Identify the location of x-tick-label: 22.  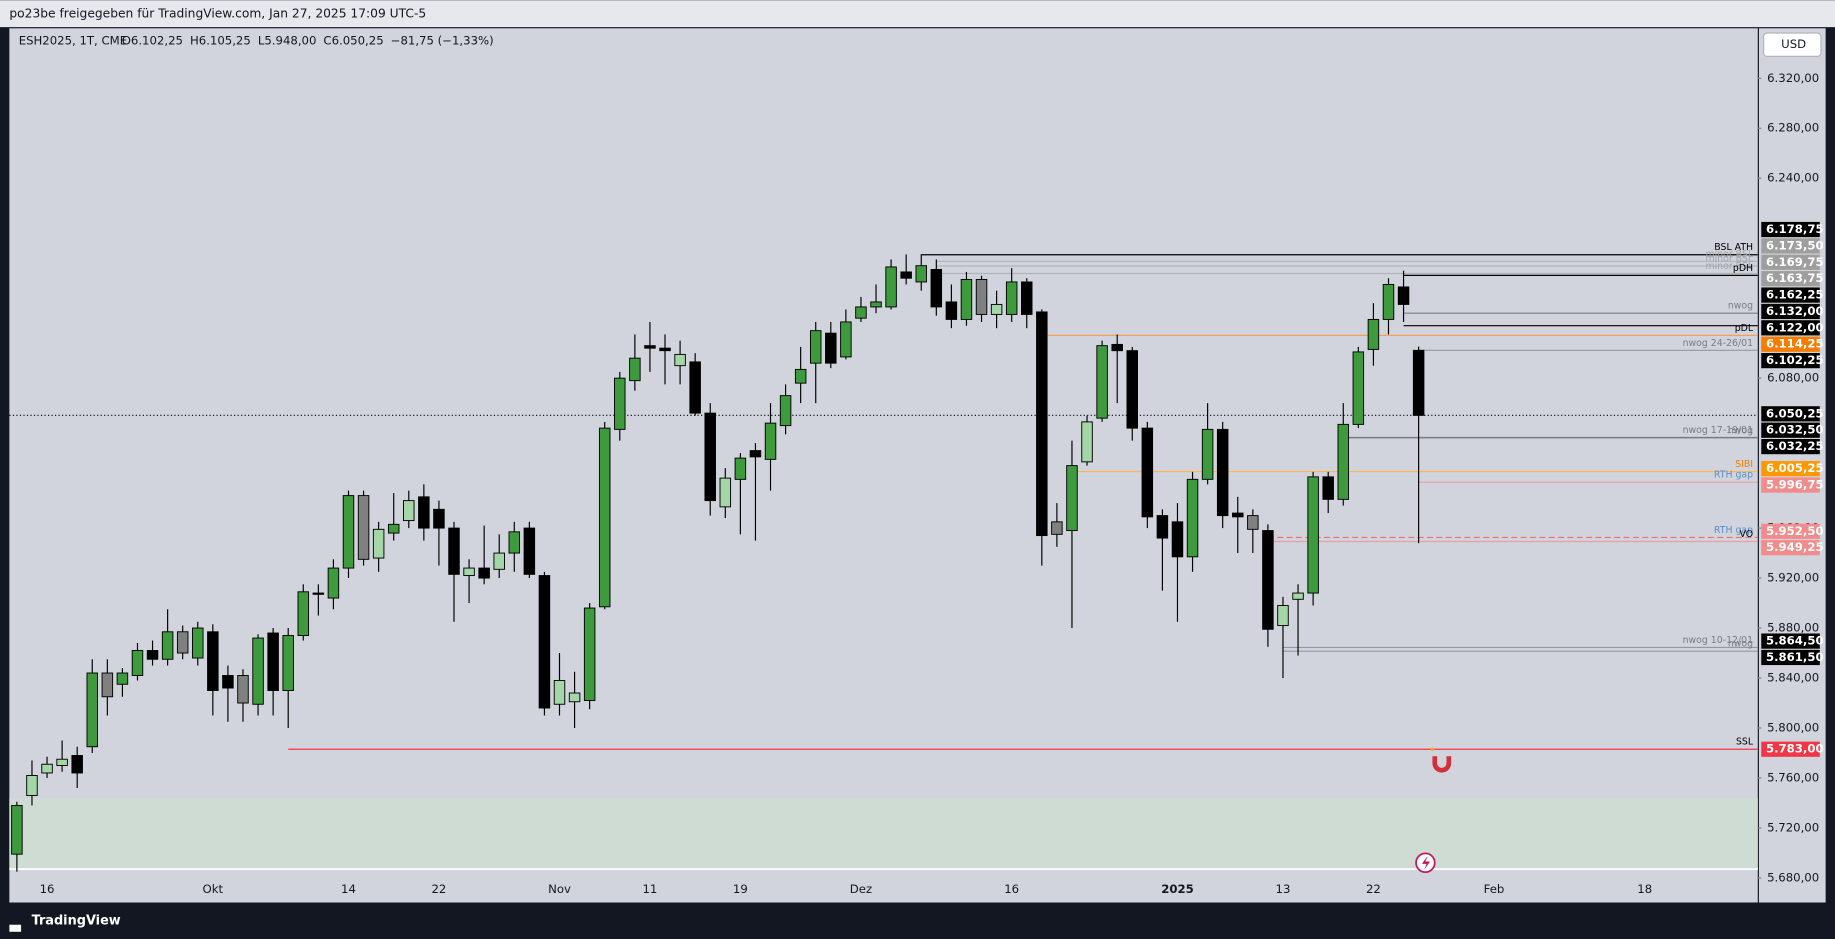
(1373, 889).